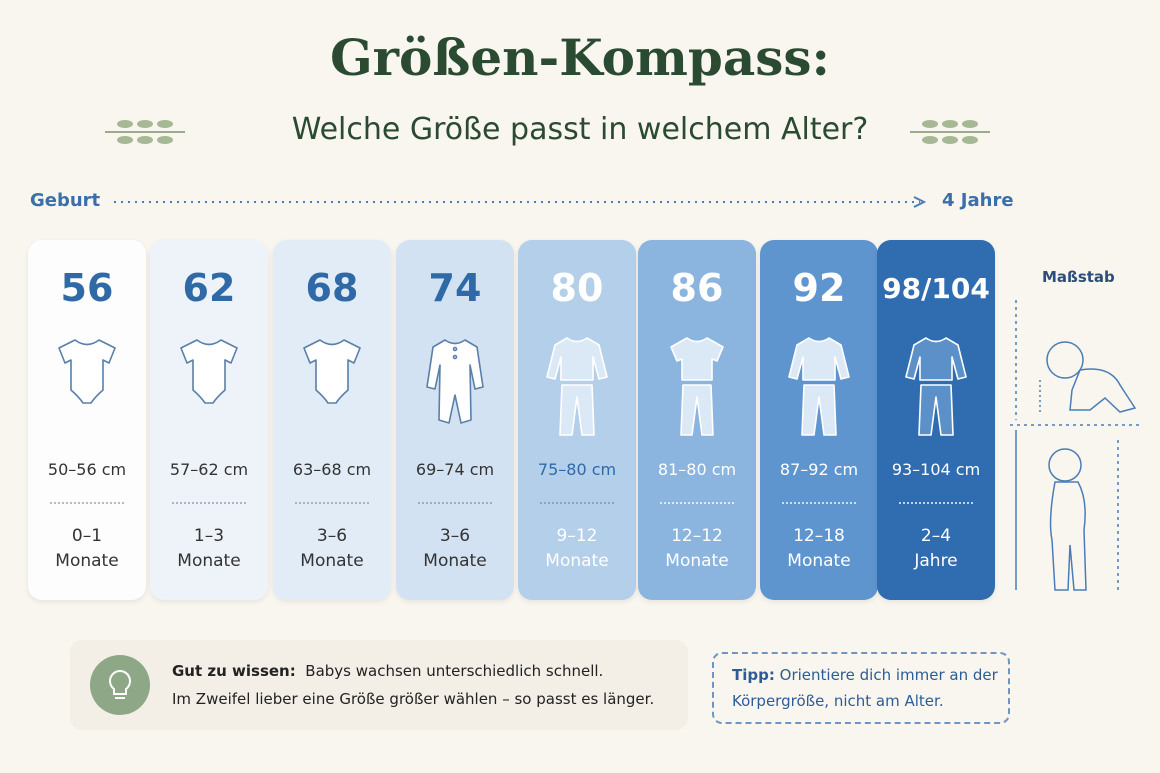  What do you see at coordinates (209, 288) in the screenshot?
I see `size-number: 62` at bounding box center [209, 288].